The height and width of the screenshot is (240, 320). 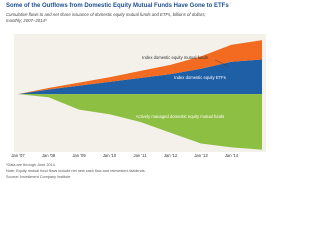 I want to click on area, so click(x=140, y=77).